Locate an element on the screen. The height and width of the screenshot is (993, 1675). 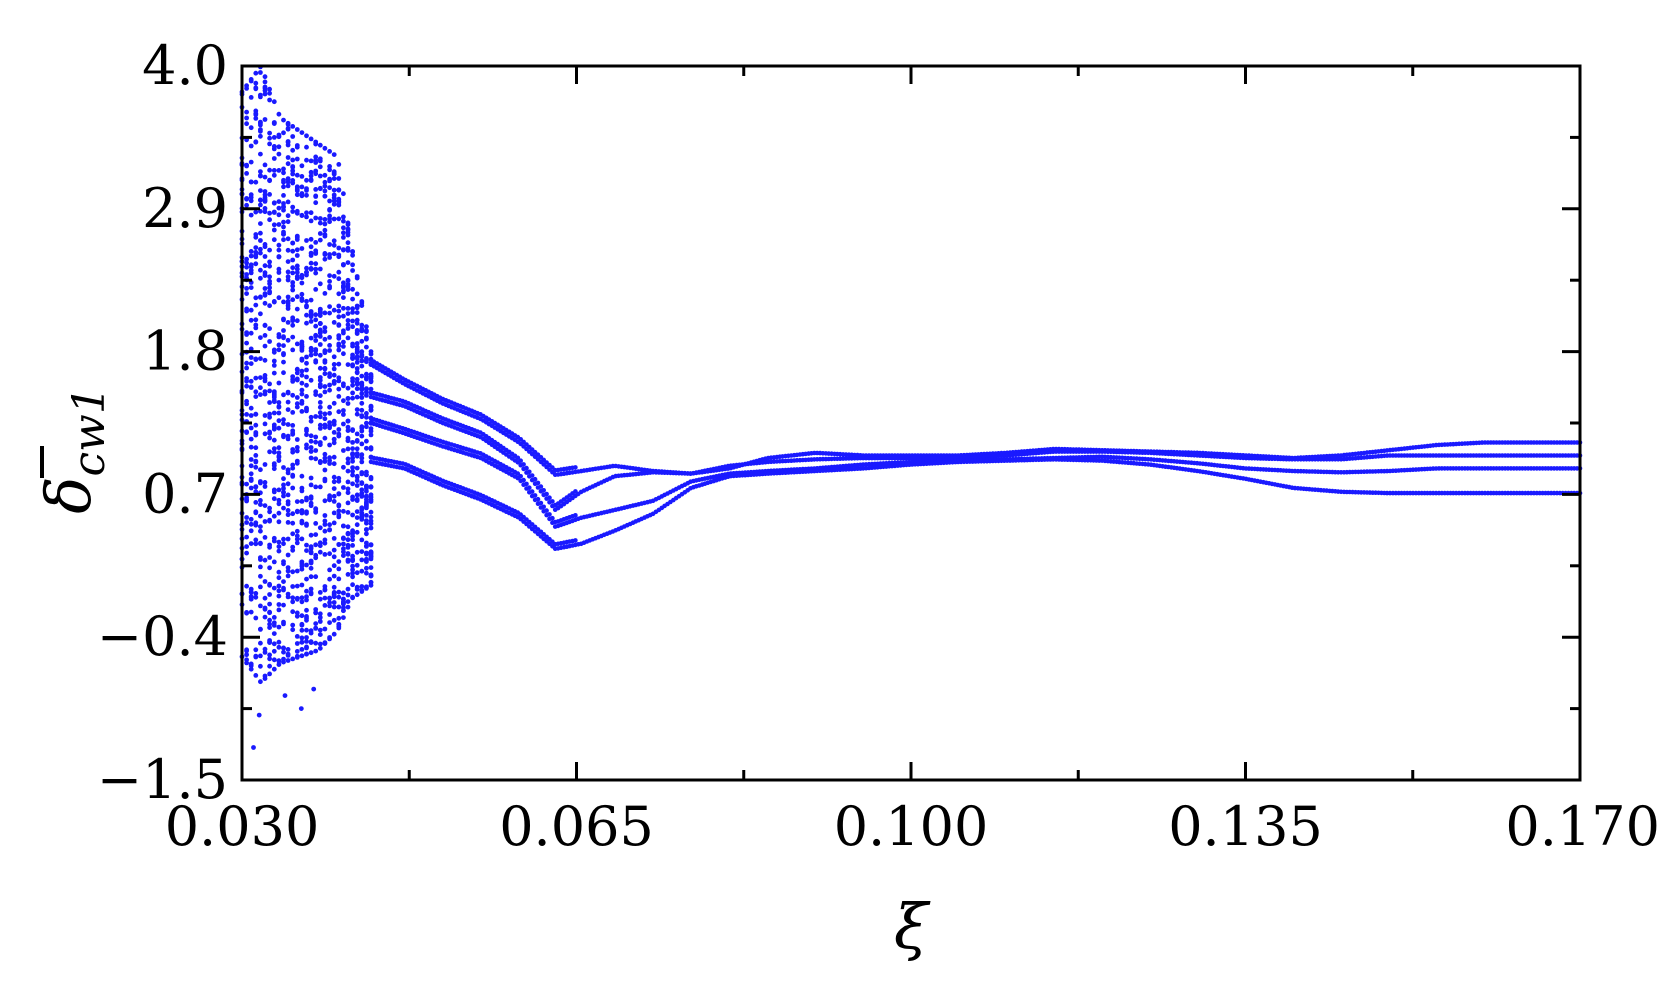
y-axis-label-subscript: cw1 is located at coordinates (89, 431).